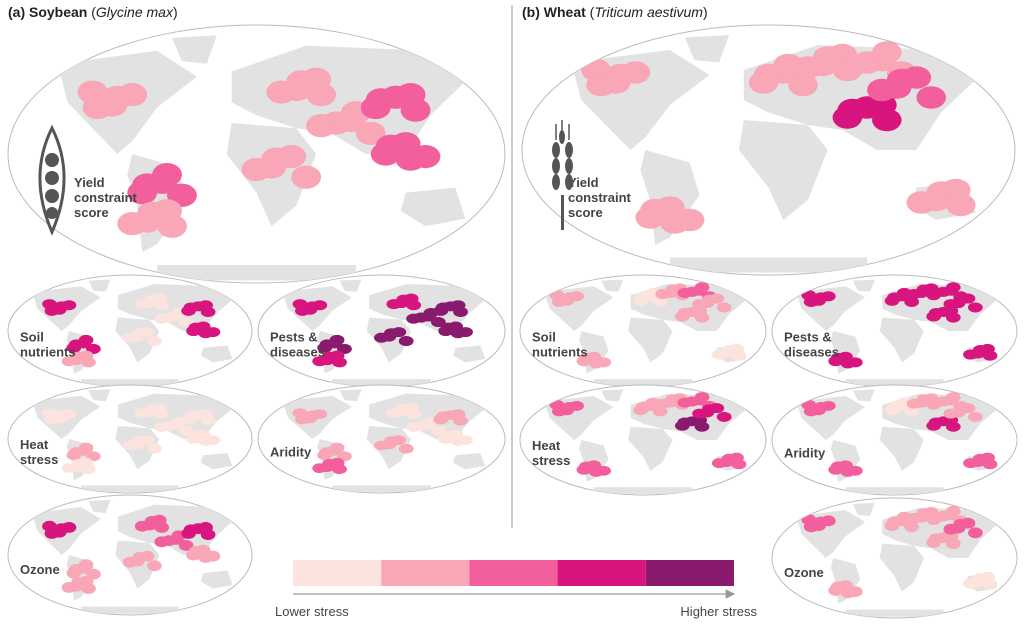  What do you see at coordinates (562, 175) in the screenshot?
I see `wheat-icon` at bounding box center [562, 175].